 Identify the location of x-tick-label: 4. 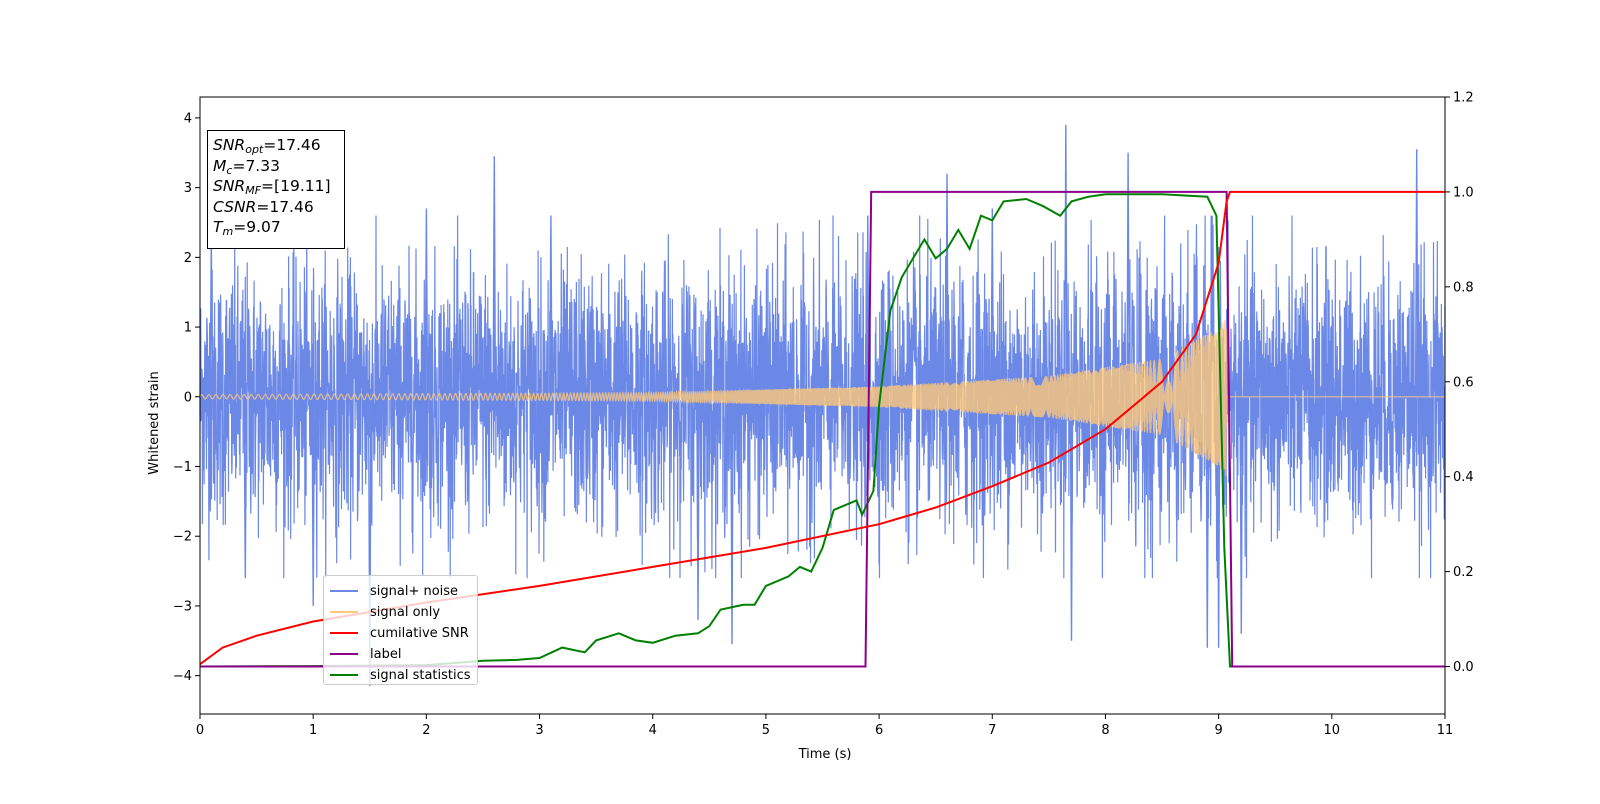
(653, 730).